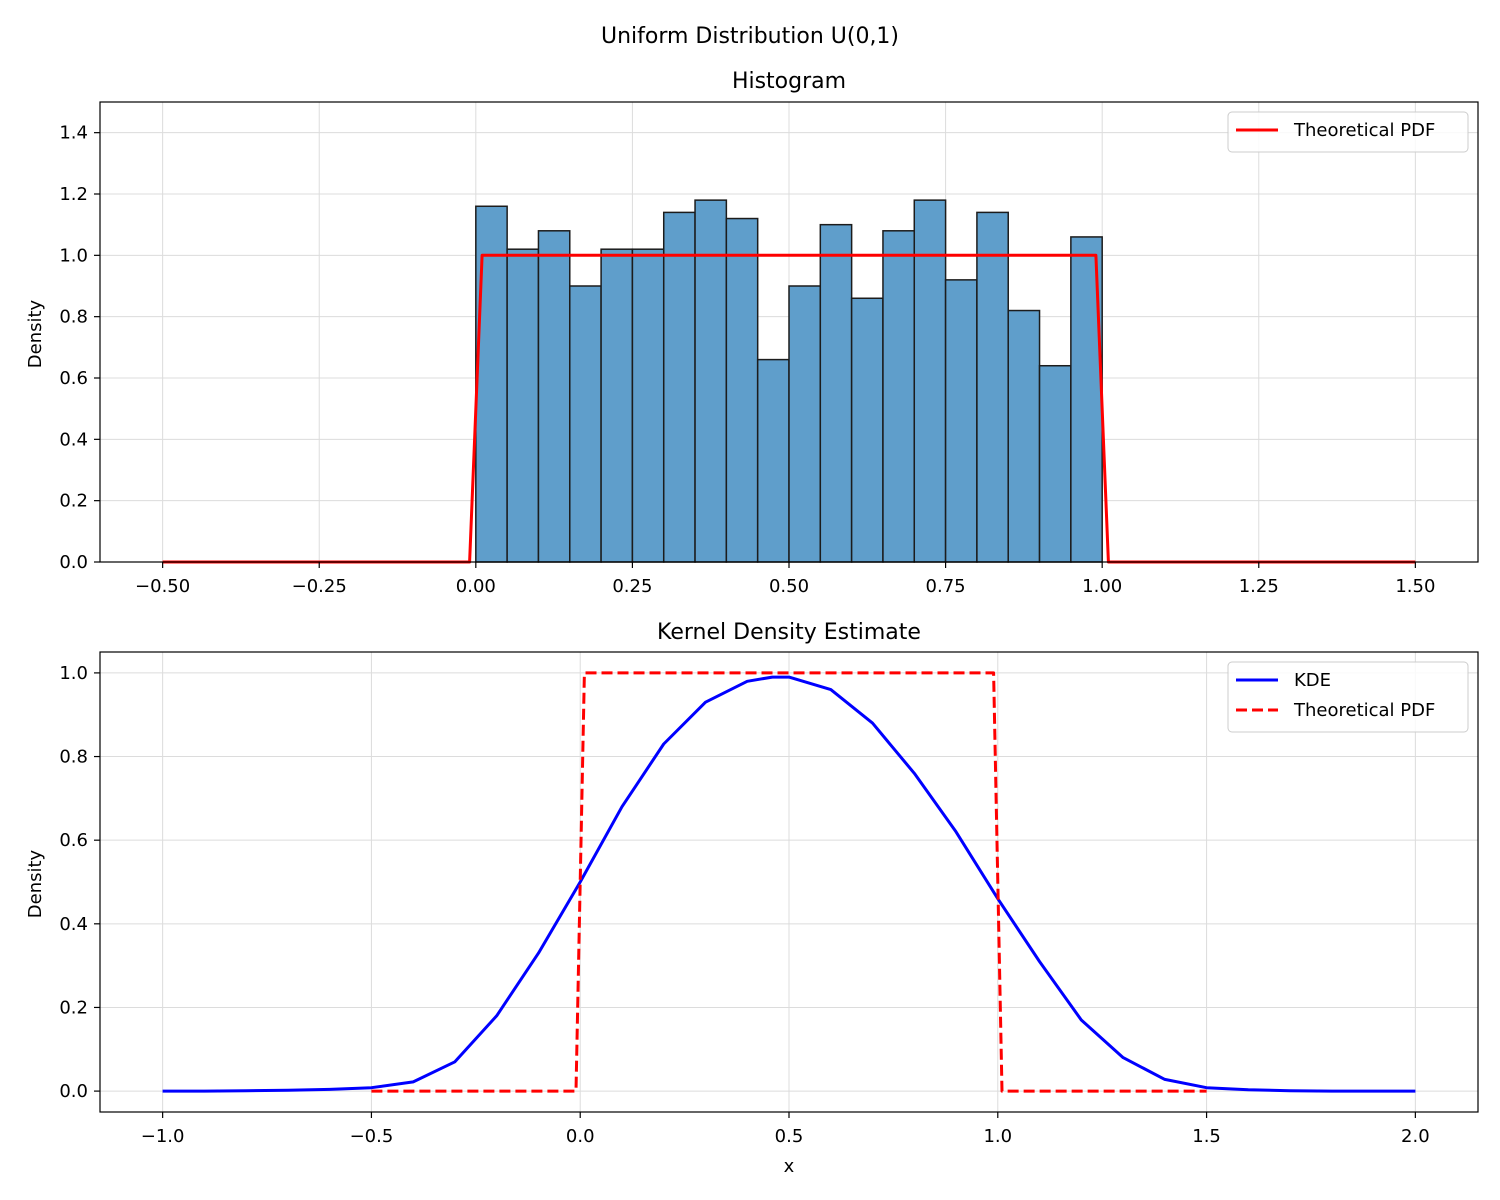 The image size is (1500, 1200). What do you see at coordinates (79, 348) in the screenshot?
I see `histogram-y-ticks: 0.0 0.2 0.4 0.6 0.8 1.0 1.2 1.4` at bounding box center [79, 348].